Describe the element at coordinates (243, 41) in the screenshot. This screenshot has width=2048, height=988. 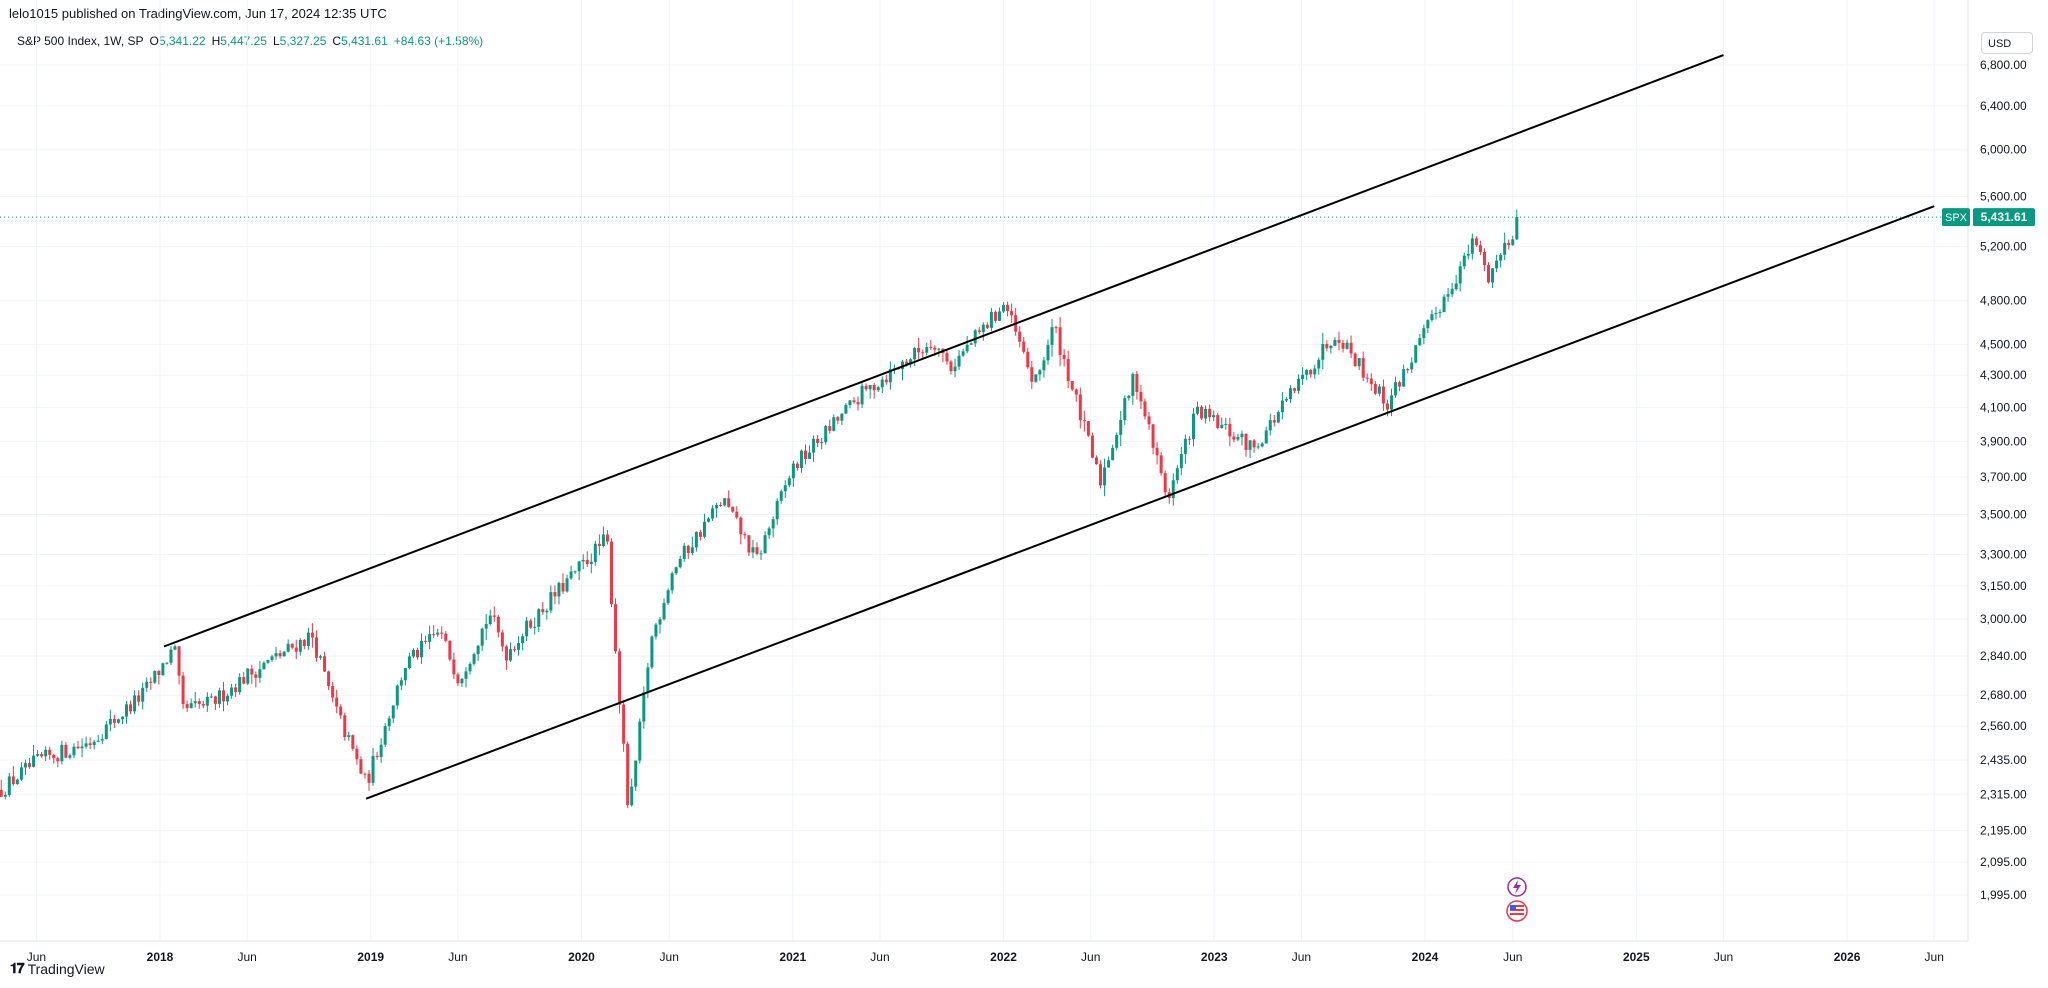
I see `high-value: 5,447.25` at that location.